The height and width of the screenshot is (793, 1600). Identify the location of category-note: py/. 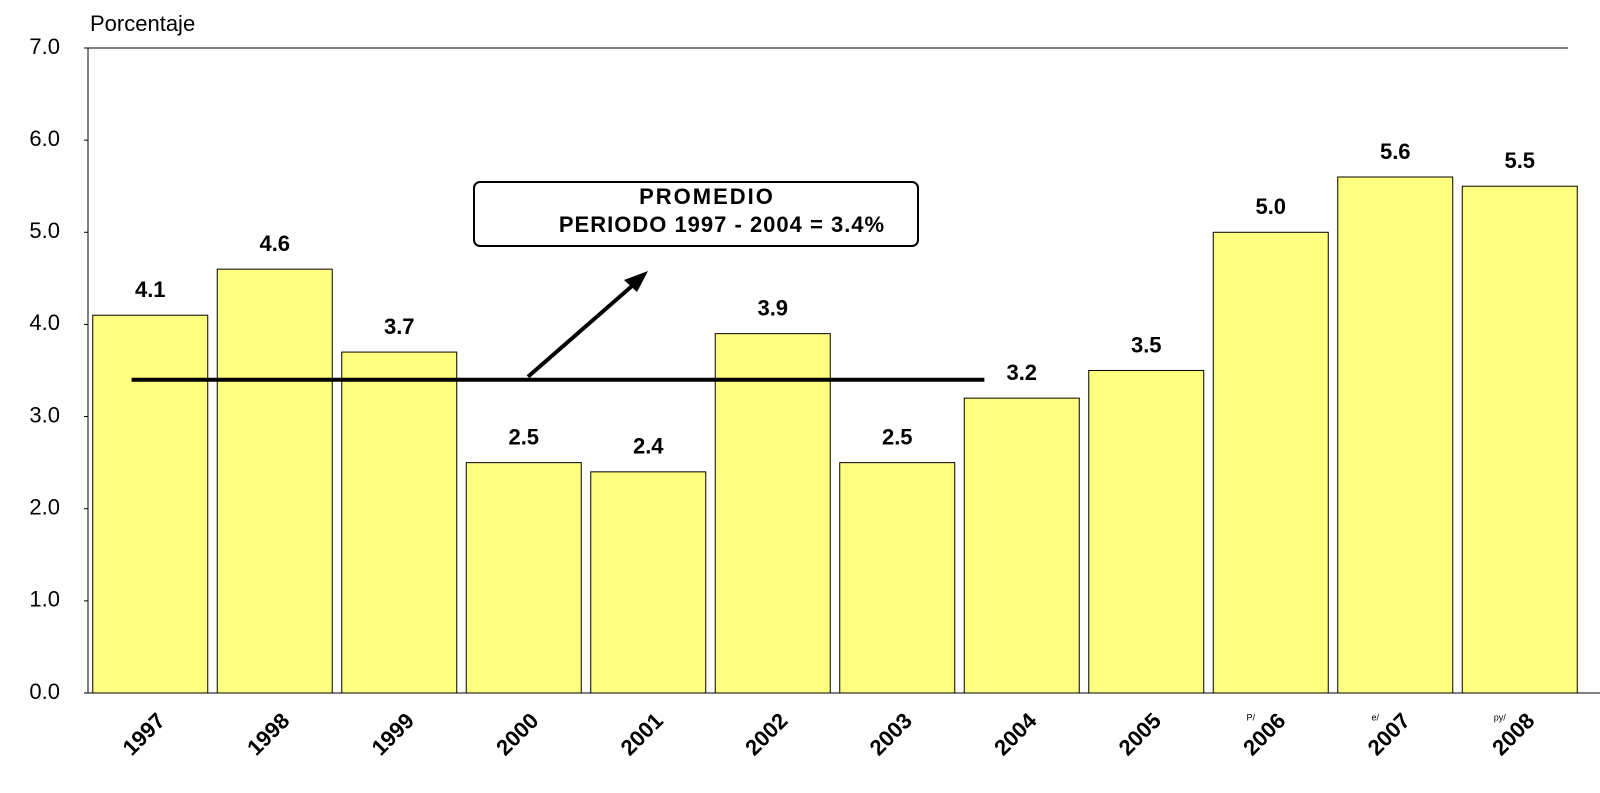
(1500, 717).